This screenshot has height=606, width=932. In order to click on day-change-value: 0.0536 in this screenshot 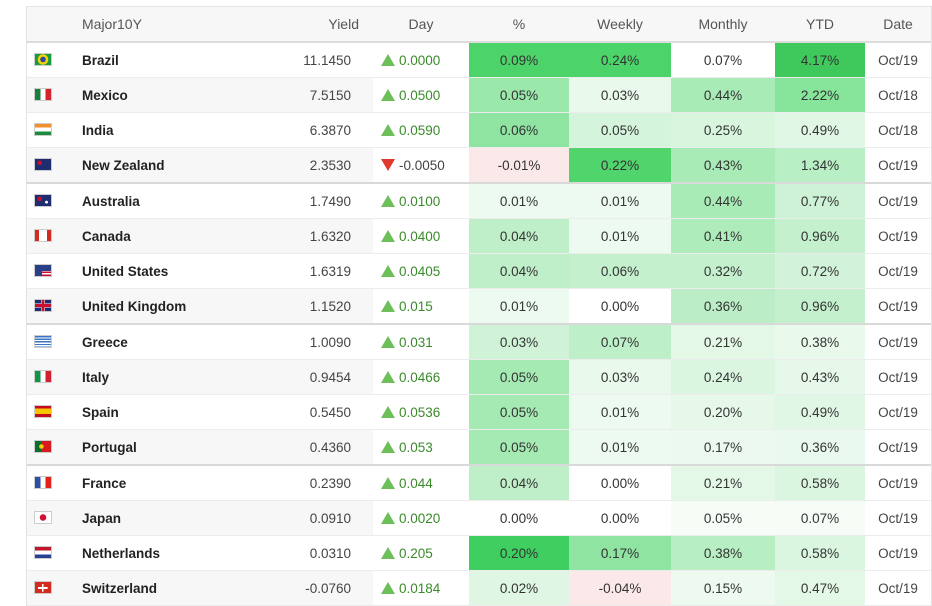, I will do `click(420, 412)`.